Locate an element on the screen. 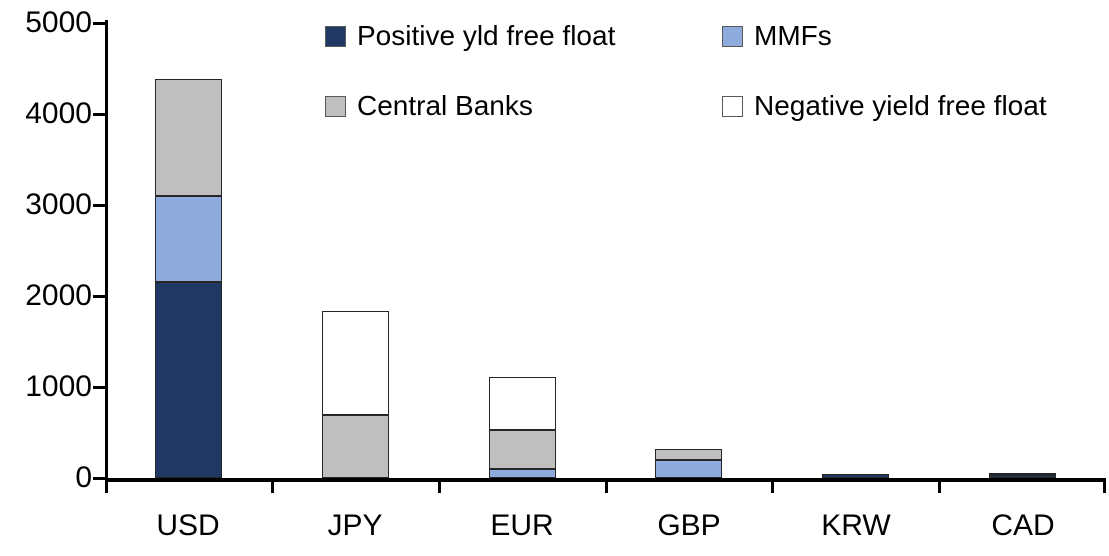 The height and width of the screenshot is (556, 1109). y-tick-label: 1000 is located at coordinates (58, 386).